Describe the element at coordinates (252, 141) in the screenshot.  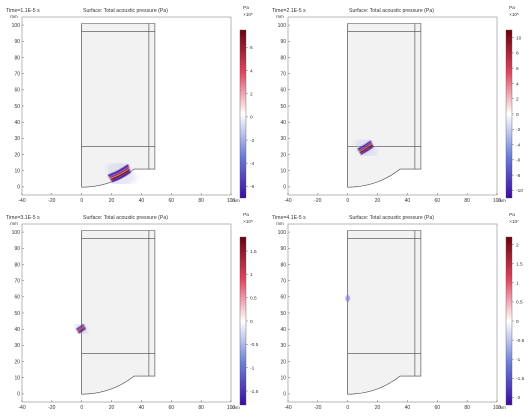
I see `colorbar-tick-label: -2` at that location.